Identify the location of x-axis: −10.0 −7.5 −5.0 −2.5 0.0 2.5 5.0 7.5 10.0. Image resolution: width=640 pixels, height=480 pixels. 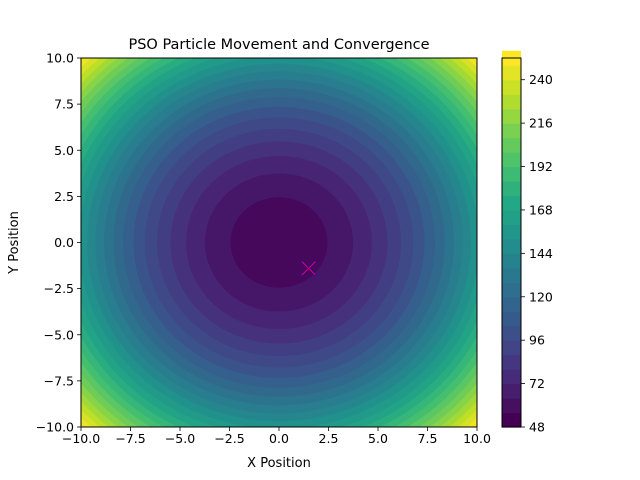
(276, 436).